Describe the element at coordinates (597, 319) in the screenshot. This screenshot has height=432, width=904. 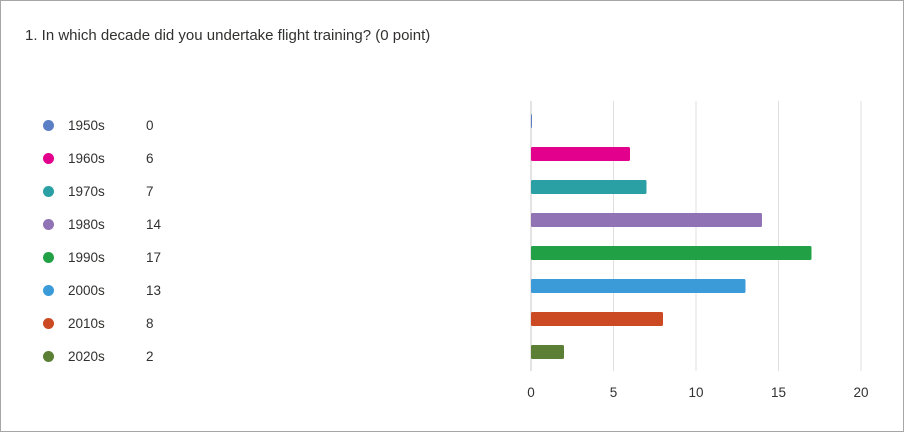
I see `bar-2010s` at that location.